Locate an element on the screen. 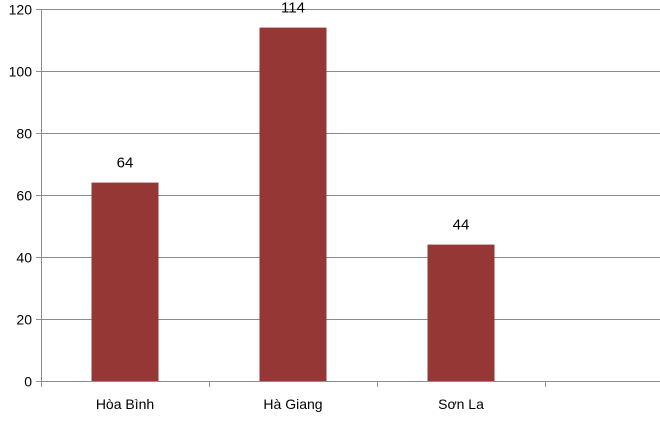 The height and width of the screenshot is (432, 660). x-category-label-1: Hòa Bình is located at coordinates (125, 404).